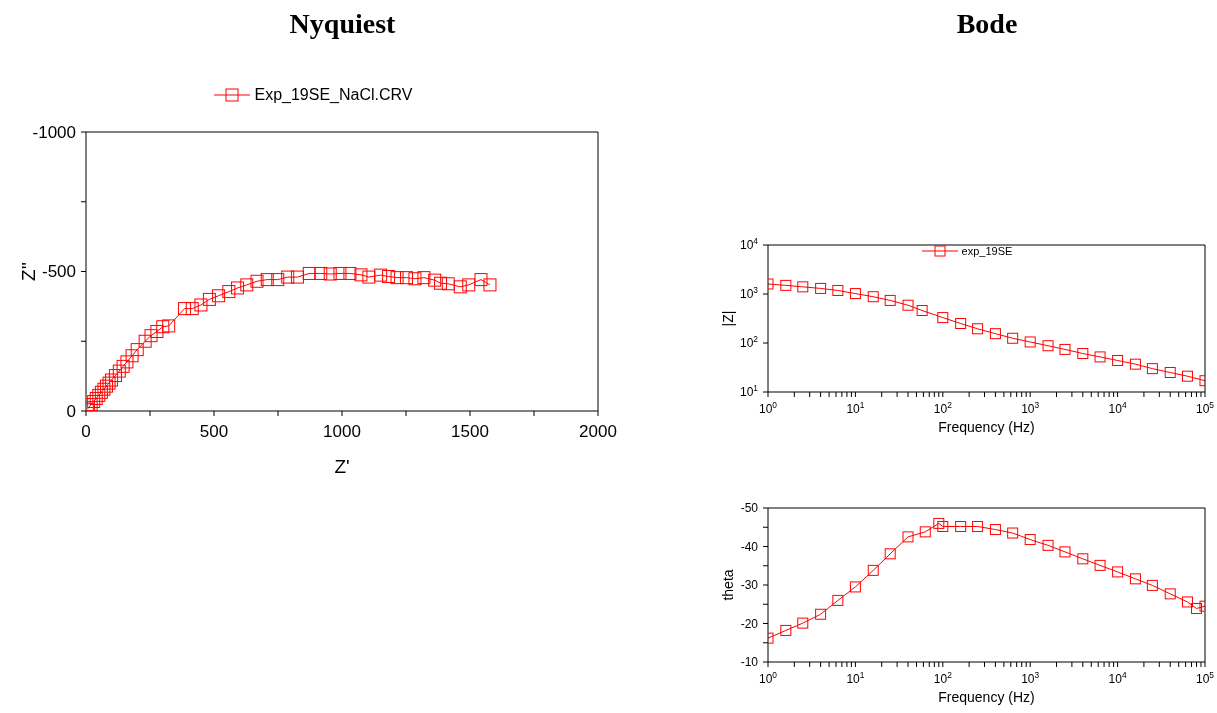  What do you see at coordinates (987, 251) in the screenshot?
I see `legend-label: exp_19SE` at bounding box center [987, 251].